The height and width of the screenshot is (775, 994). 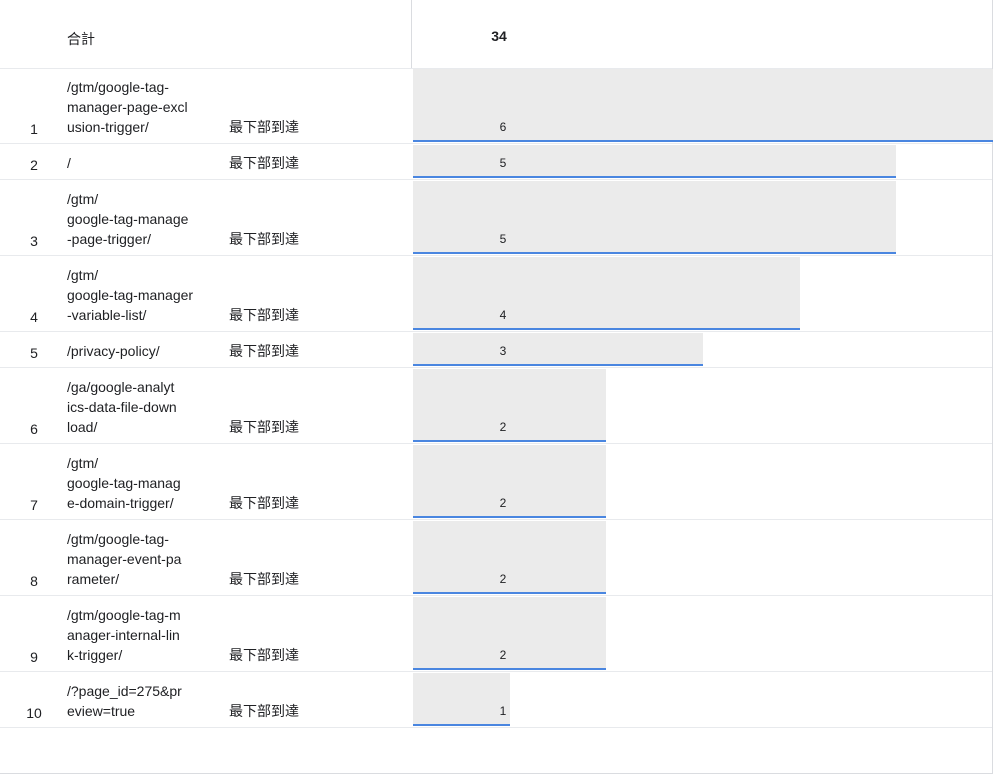 I want to click on page-path: /gtm/ google-tag-manage -page-trigger/, so click(x=128, y=219).